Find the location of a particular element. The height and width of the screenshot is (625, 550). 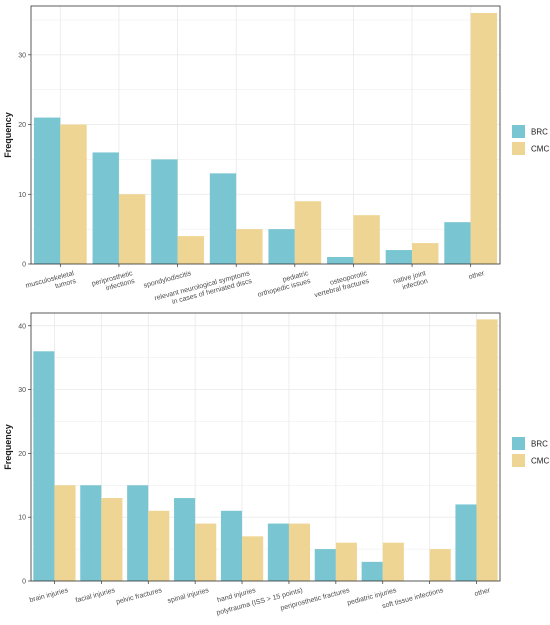

x-tick-label: musculoskeletaltumors is located at coordinates (51, 284).